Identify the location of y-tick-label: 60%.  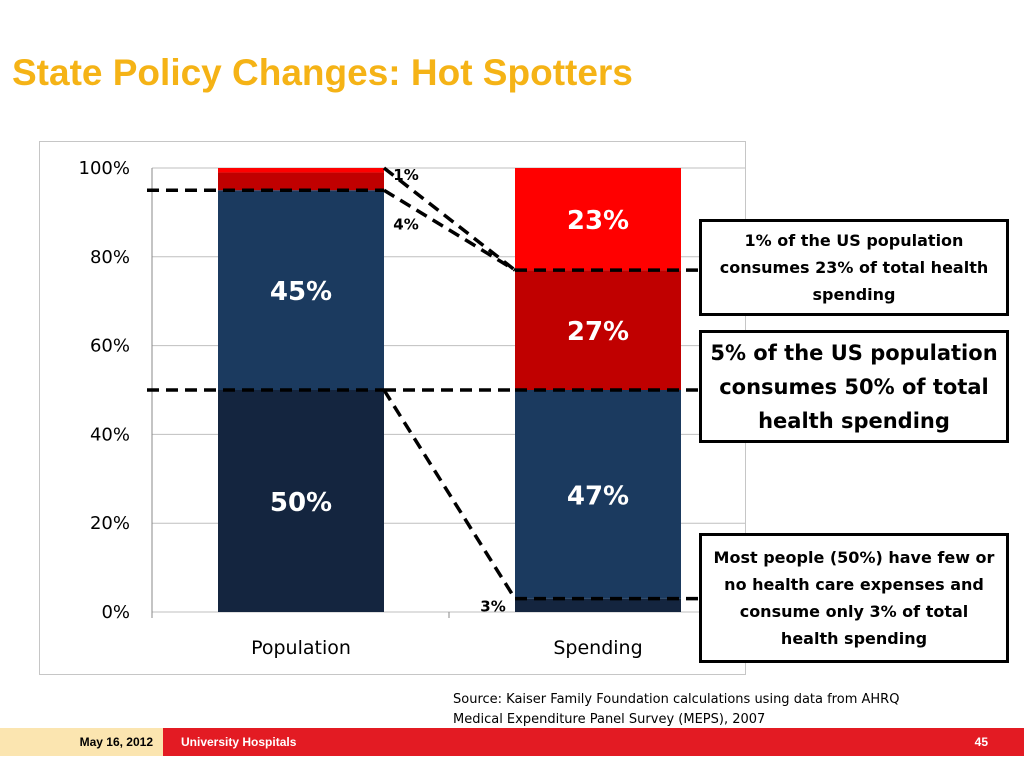
(110, 346).